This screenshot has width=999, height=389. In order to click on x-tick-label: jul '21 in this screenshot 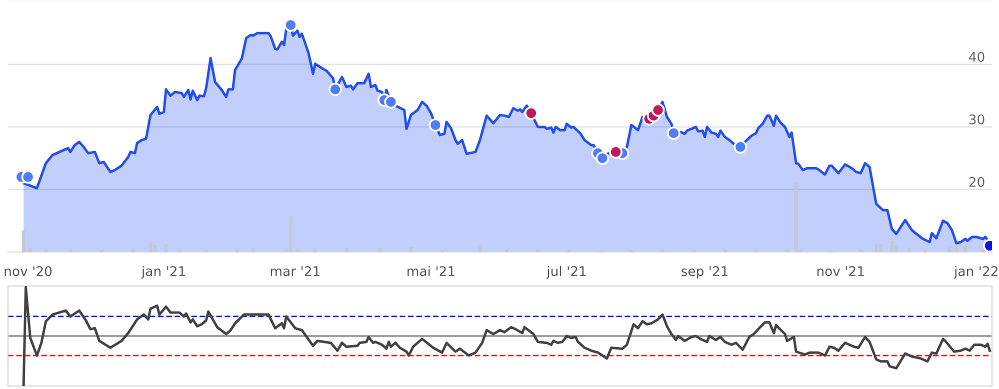, I will do `click(566, 272)`.